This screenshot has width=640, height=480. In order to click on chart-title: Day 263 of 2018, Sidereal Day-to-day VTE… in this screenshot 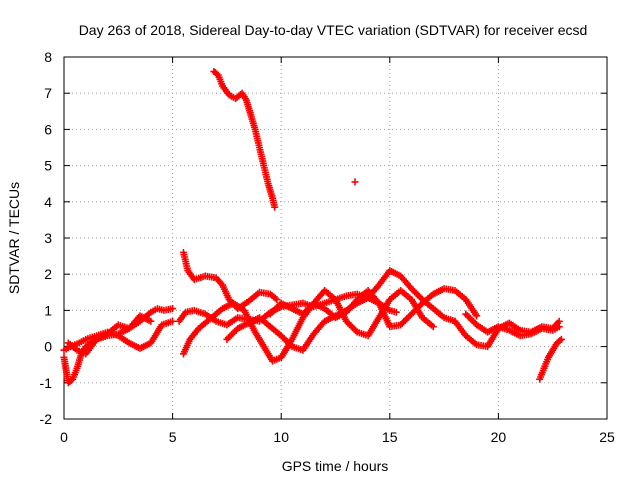, I will do `click(333, 30)`.